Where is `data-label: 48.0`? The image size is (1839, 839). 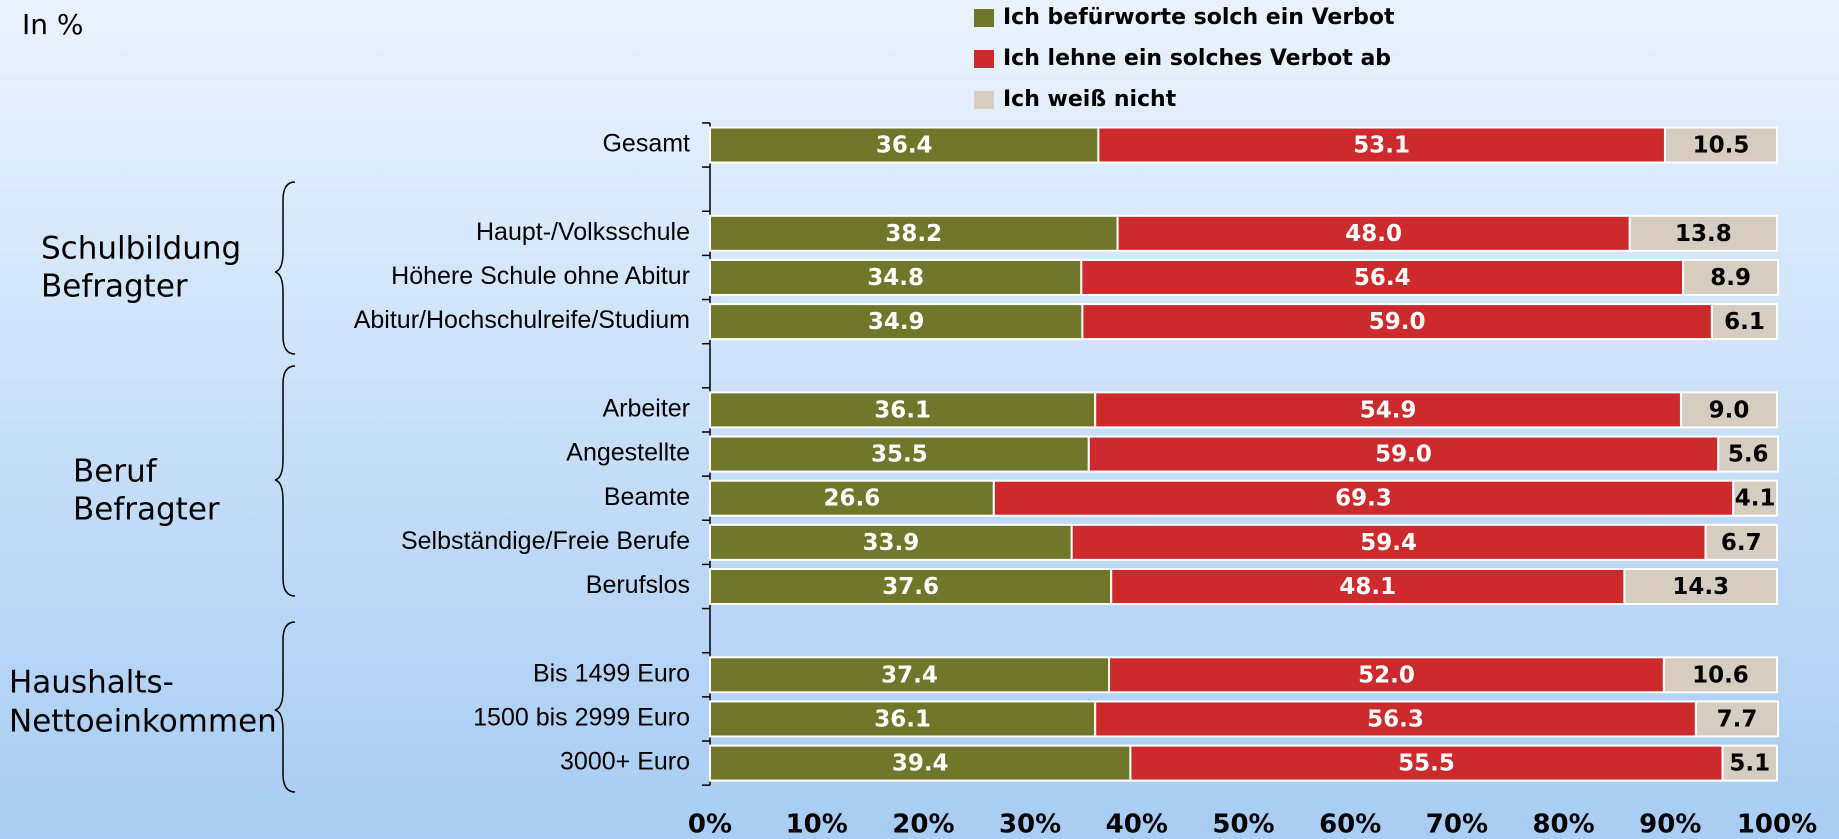
data-label: 48.0 is located at coordinates (1373, 234).